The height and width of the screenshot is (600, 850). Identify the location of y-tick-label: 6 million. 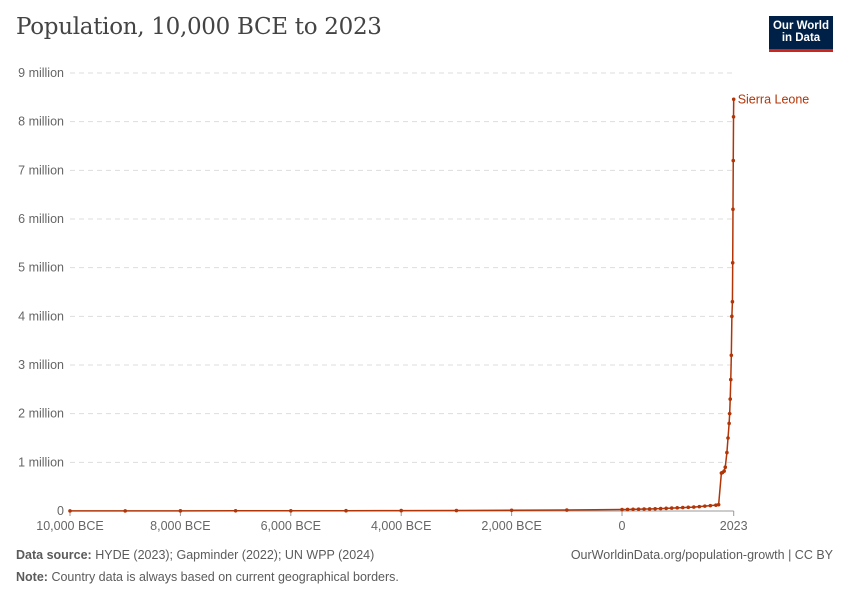
(41, 219).